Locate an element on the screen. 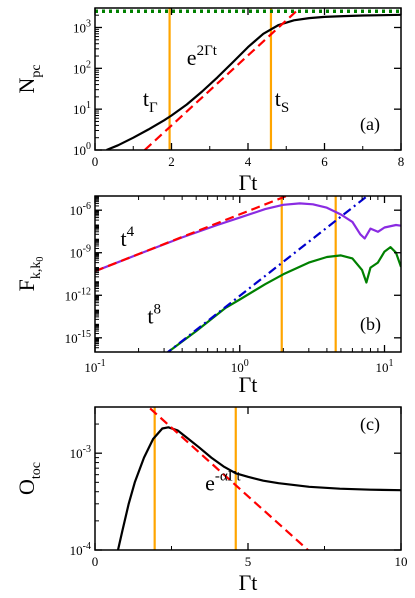 The image size is (415, 598). y-tick-label: 10⁻⁹ is located at coordinates (80, 252).